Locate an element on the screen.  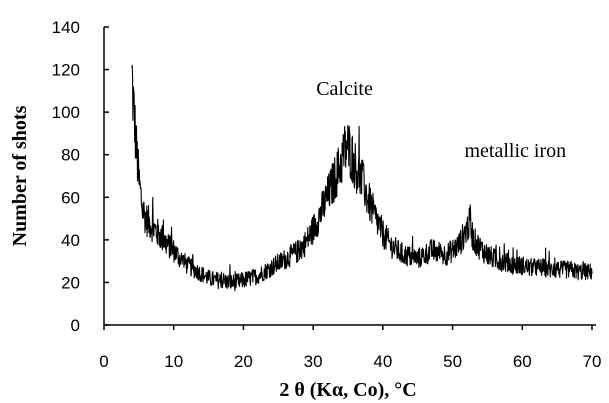
x-ticks: 0 10 20 30 40 50 60 70 is located at coordinates (350, 348).